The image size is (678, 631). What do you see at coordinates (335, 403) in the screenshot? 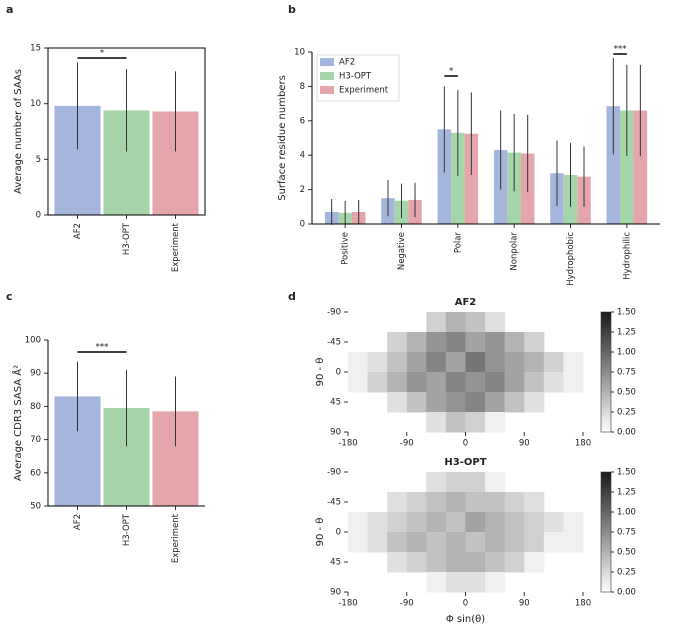
I see `y-tick-label: 45` at bounding box center [335, 403].